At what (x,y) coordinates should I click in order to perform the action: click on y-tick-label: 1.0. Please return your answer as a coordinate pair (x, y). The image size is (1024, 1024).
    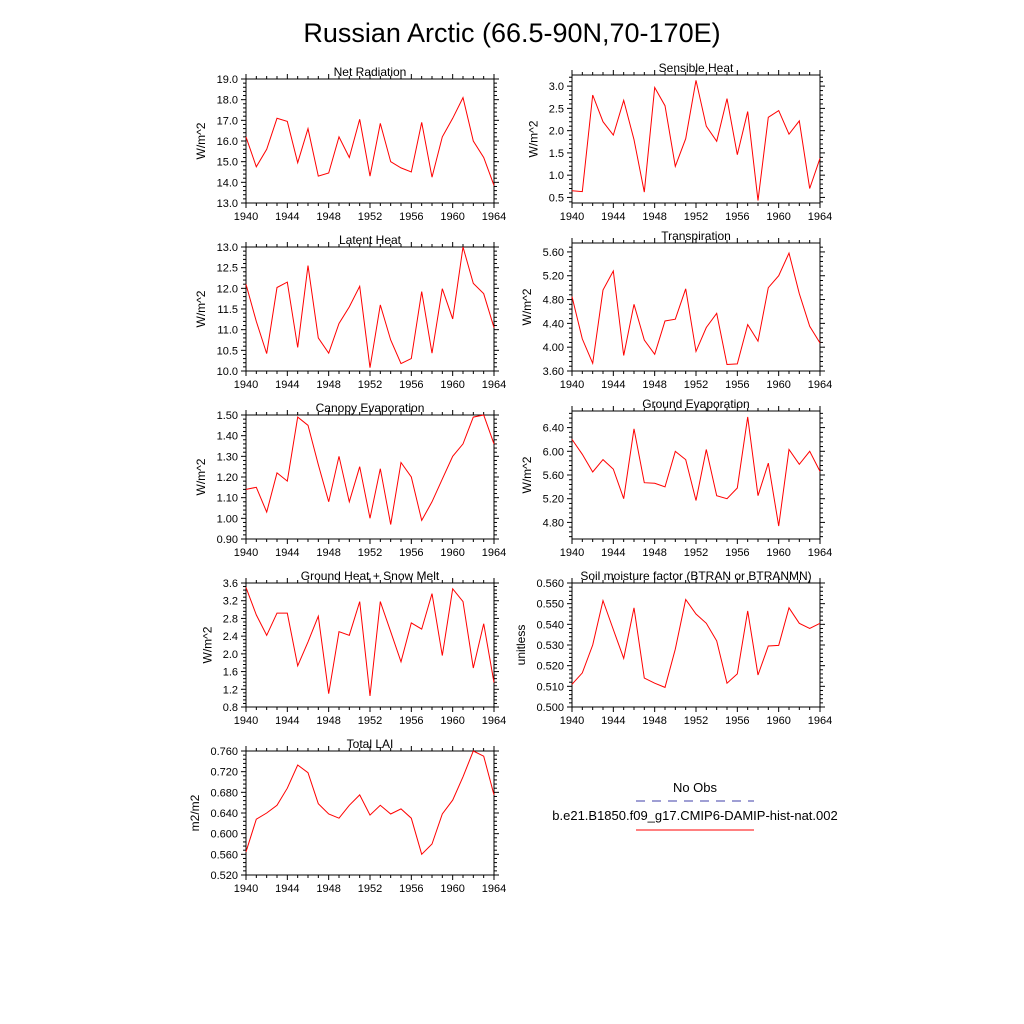
    Looking at the image, I should click on (556, 176).